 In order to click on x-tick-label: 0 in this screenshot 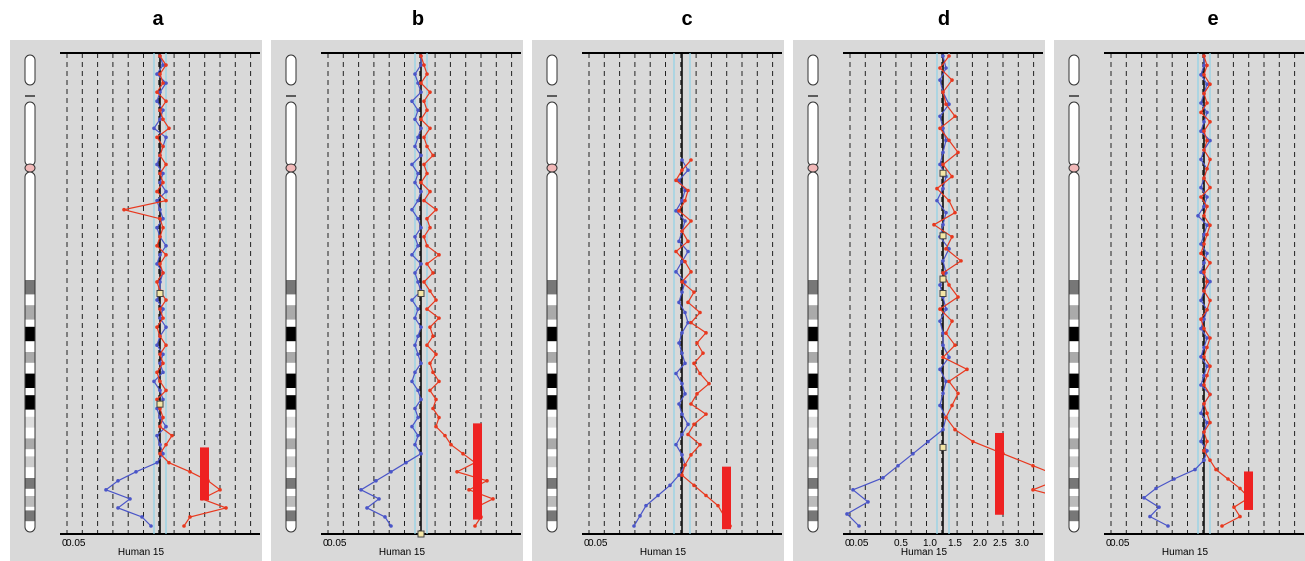, I will do `click(1109, 543)`.